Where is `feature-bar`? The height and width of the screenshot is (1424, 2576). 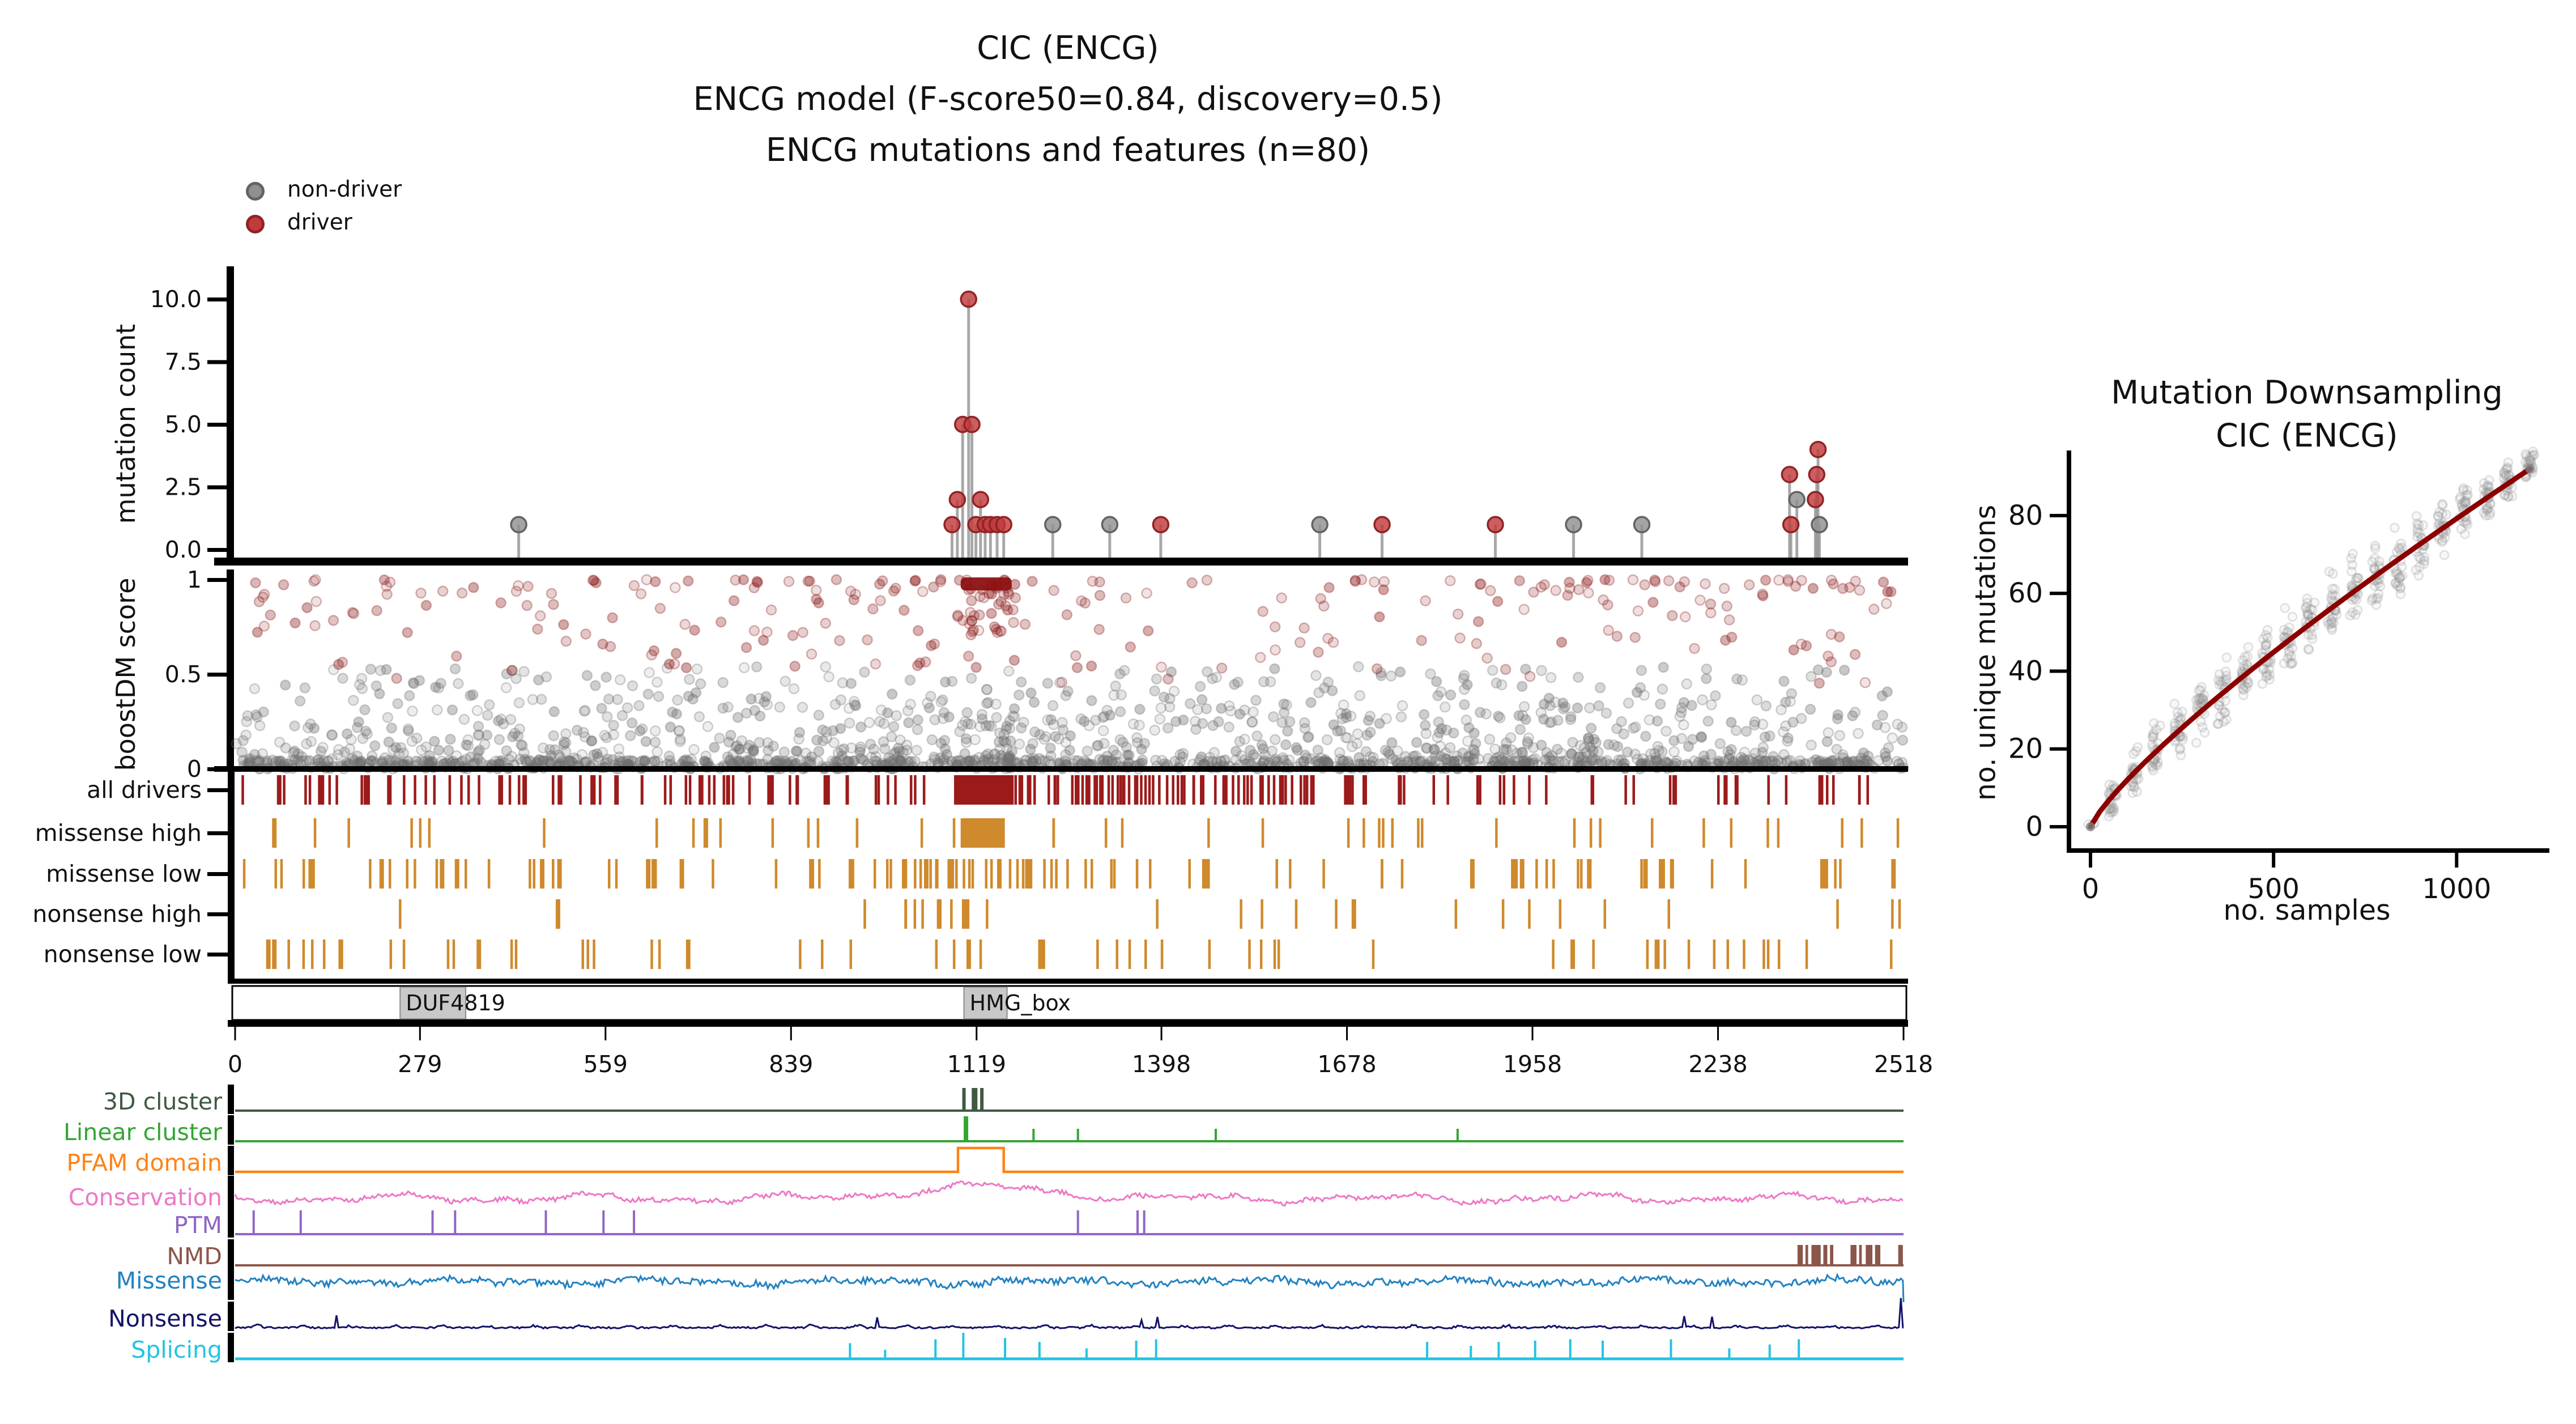
feature-bar is located at coordinates (975, 1099).